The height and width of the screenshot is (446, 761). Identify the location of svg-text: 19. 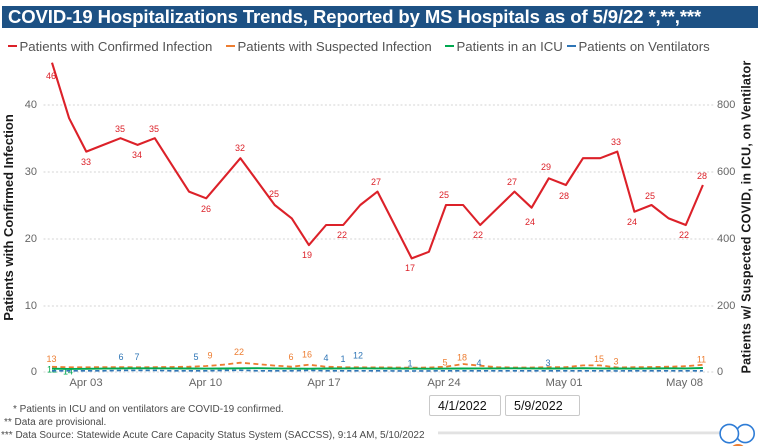
(307, 255).